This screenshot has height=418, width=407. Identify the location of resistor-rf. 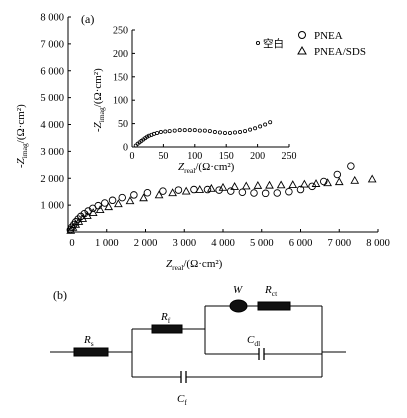
(167, 329).